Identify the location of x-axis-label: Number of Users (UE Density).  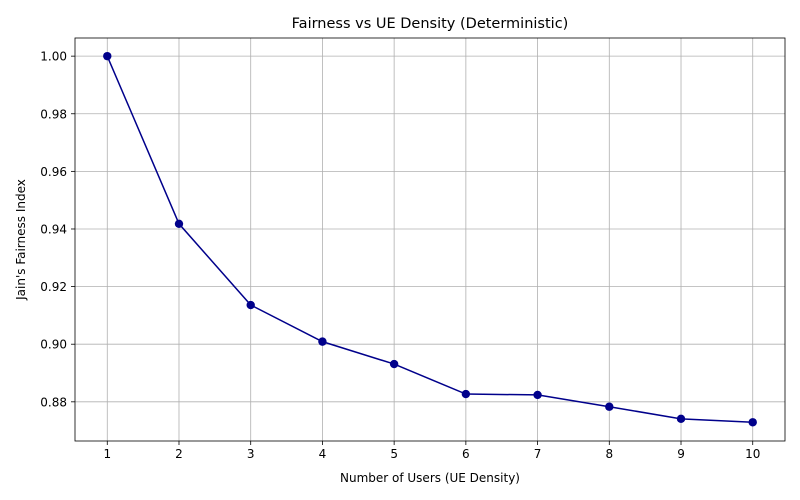
(430, 478).